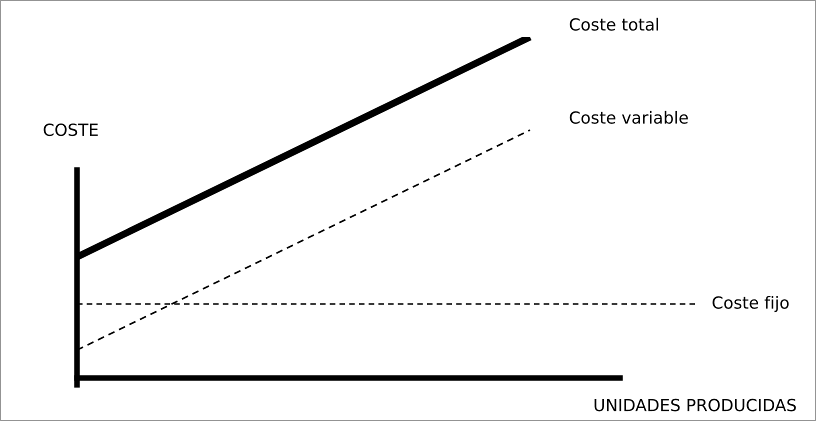 The width and height of the screenshot is (816, 421). I want to click on text: Coste total, so click(614, 24).